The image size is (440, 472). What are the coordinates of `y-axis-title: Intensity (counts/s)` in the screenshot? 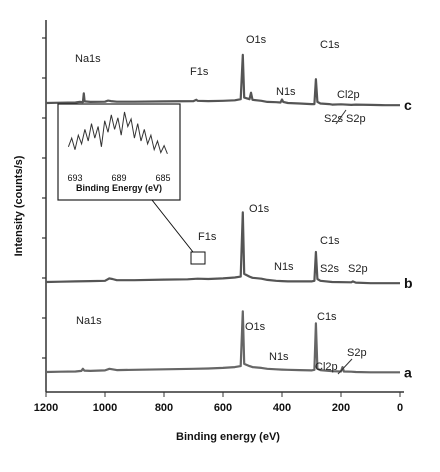 It's located at (19, 205).